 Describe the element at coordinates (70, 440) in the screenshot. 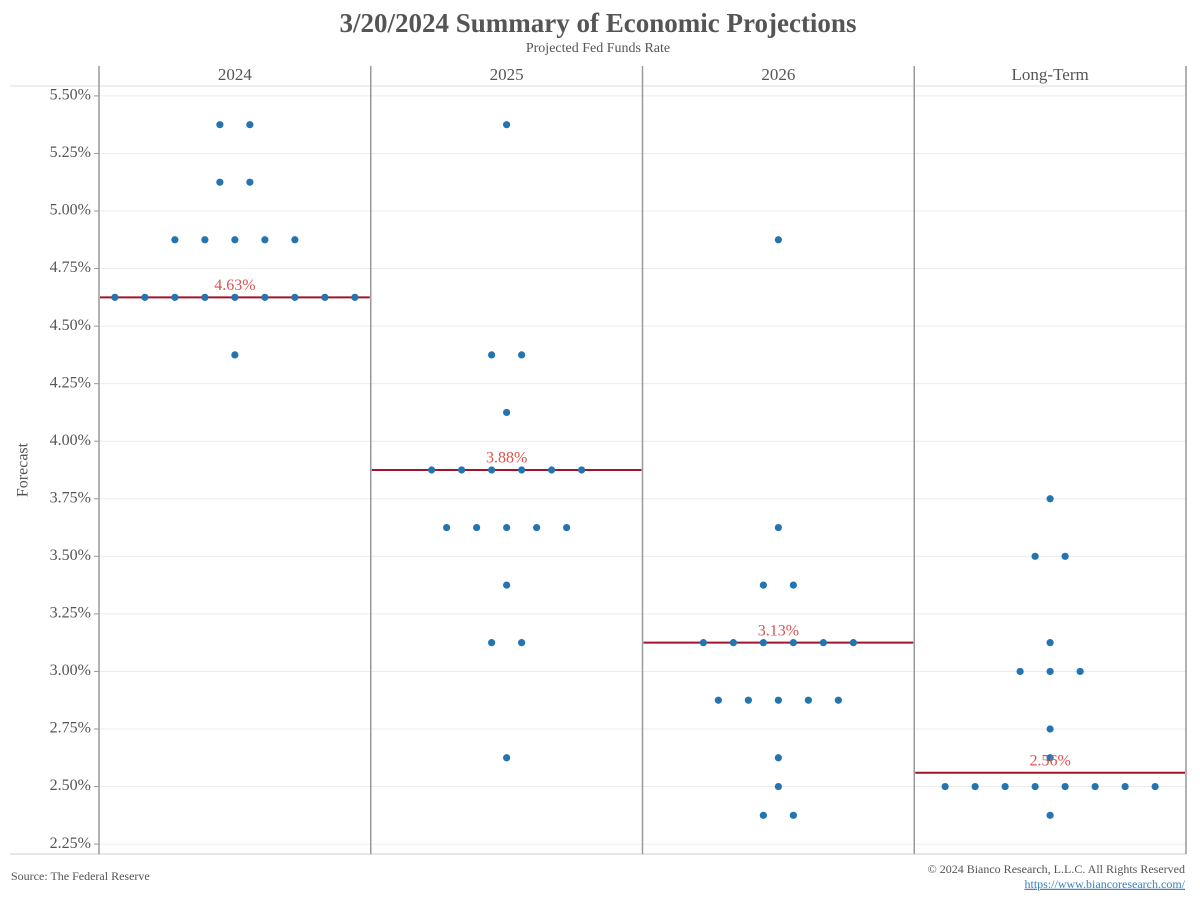

I see `y-tick-label: 4.00%` at that location.